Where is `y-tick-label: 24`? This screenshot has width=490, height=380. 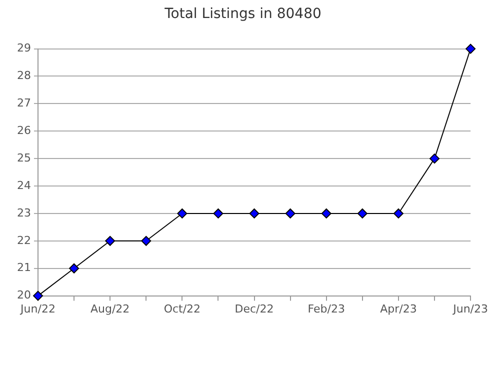 y-tick-label: 24 is located at coordinates (23, 185).